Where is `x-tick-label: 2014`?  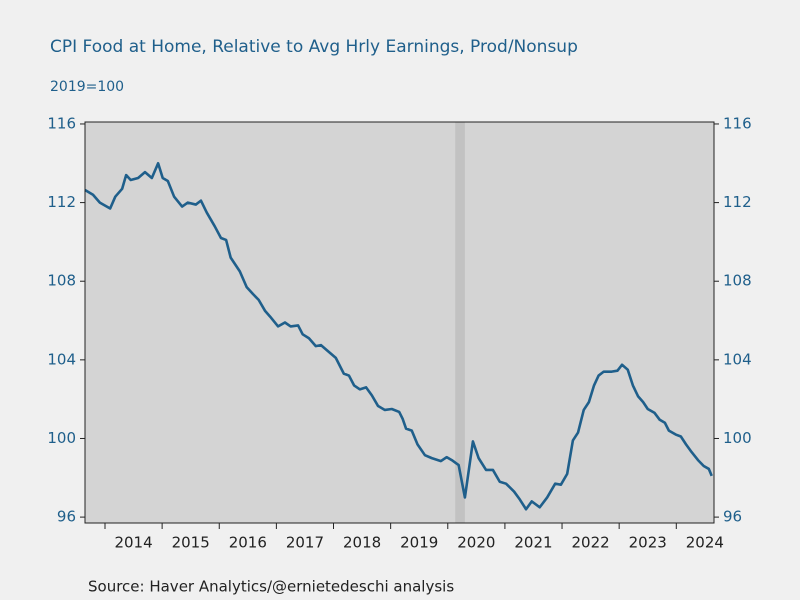 x-tick-label: 2014 is located at coordinates (133, 543).